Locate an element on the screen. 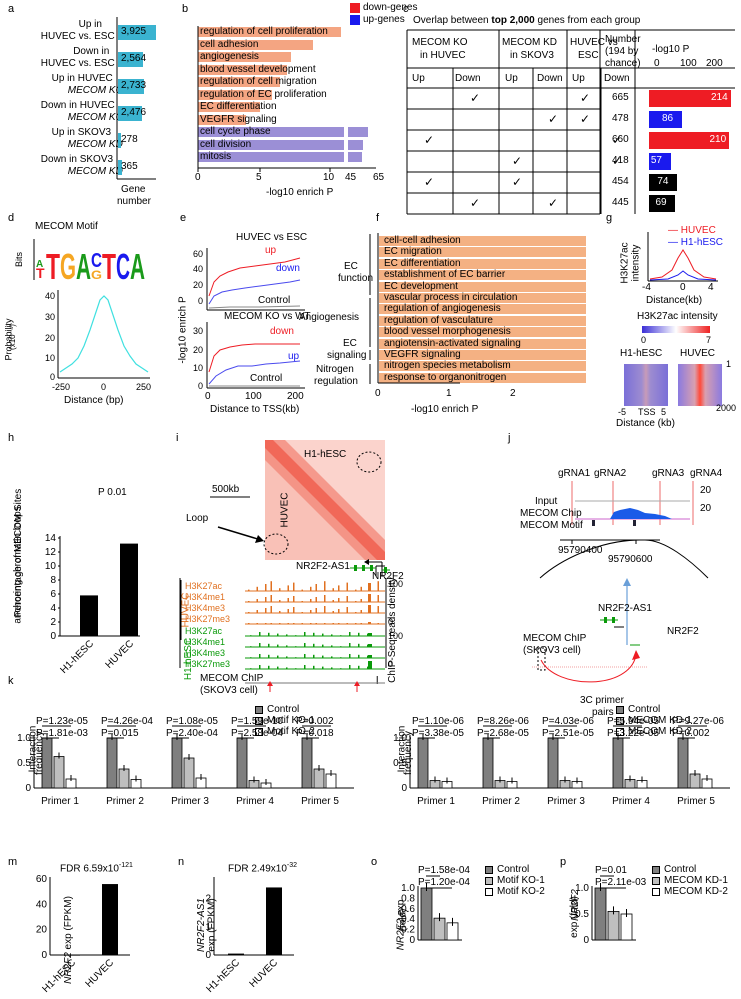  o-ytick: 0.6 is located at coordinates (408, 909).